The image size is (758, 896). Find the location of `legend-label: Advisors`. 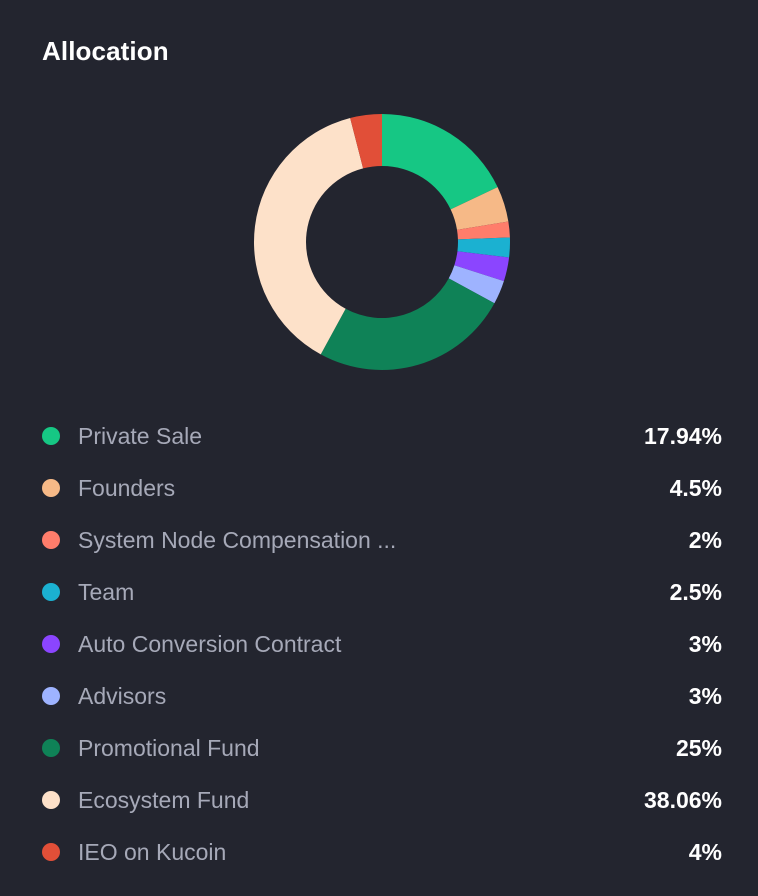

legend-label: Advisors is located at coordinates (122, 695).